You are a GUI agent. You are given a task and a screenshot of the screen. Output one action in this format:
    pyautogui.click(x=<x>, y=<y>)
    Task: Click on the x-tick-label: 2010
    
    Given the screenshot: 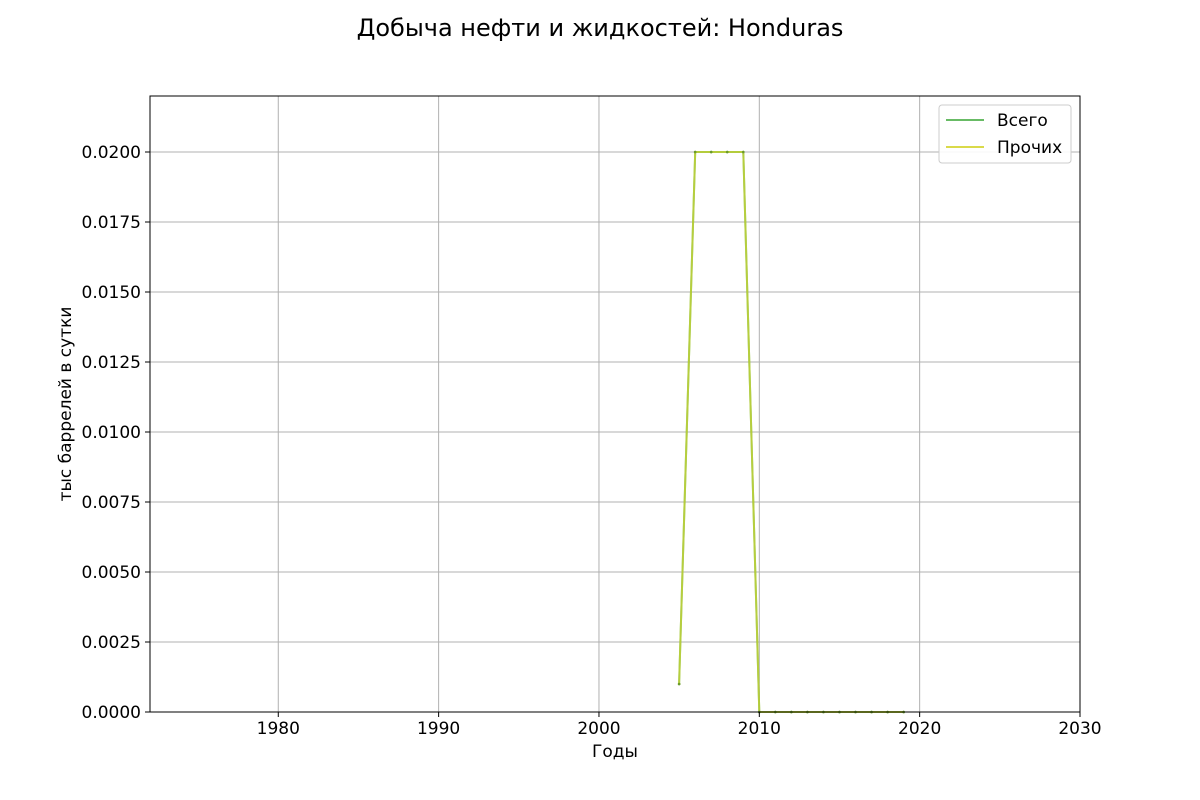 What is the action you would take?
    pyautogui.click(x=759, y=729)
    